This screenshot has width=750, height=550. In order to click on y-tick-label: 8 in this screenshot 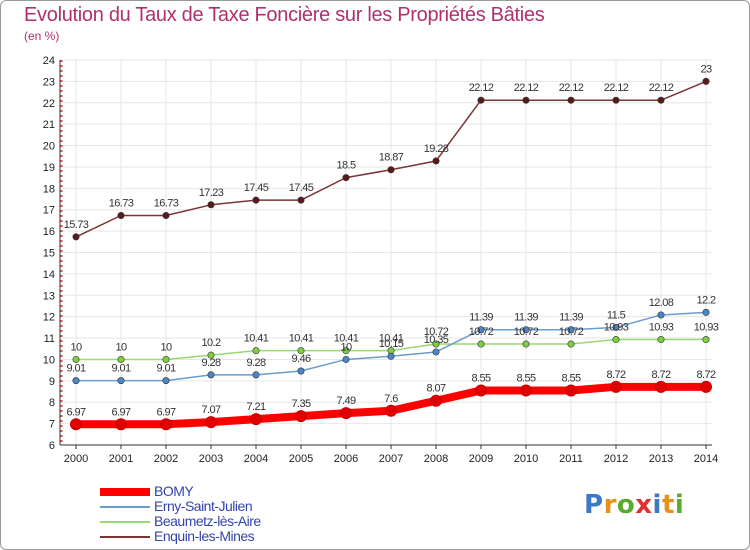, I will do `click(52, 403)`.